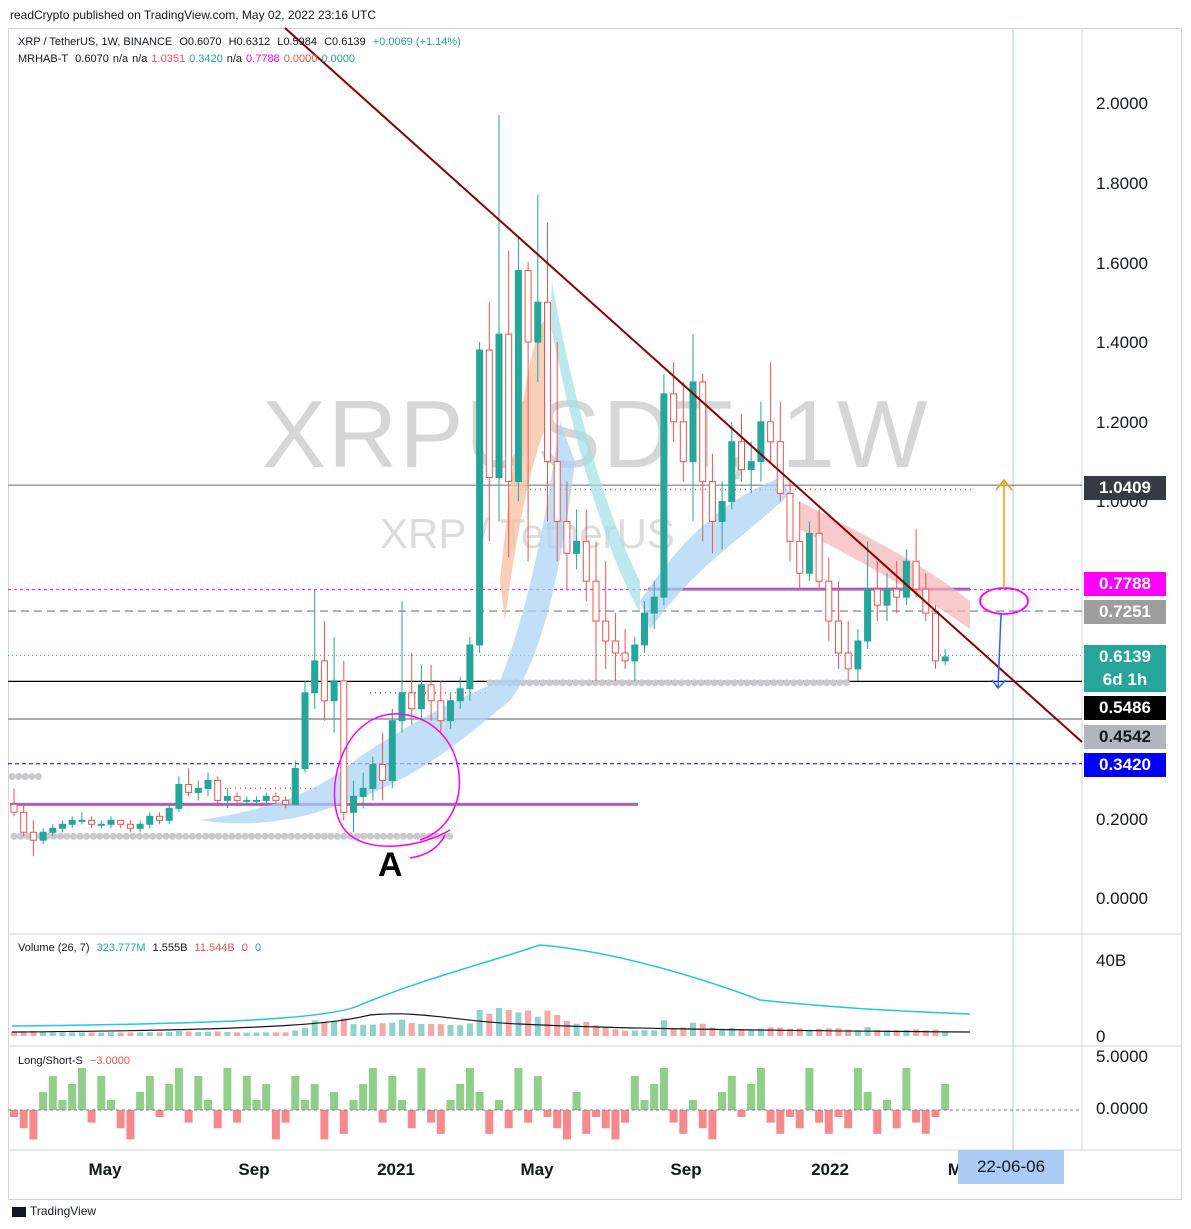  What do you see at coordinates (244, 948) in the screenshot?
I see `volume-v4: 0` at bounding box center [244, 948].